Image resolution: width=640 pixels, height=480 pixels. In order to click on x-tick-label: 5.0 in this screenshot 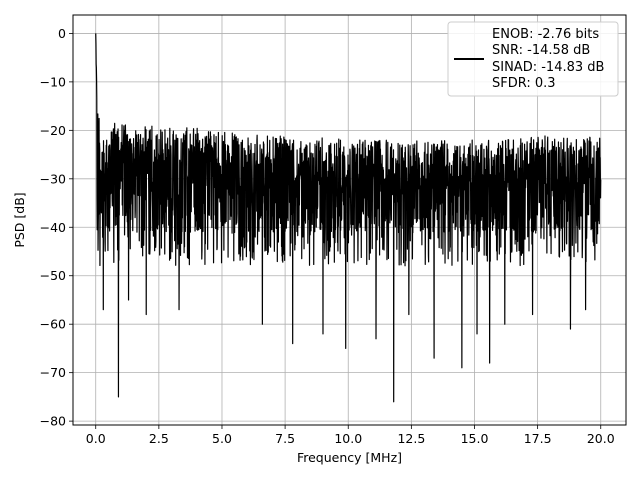, I will do `click(222, 438)`.